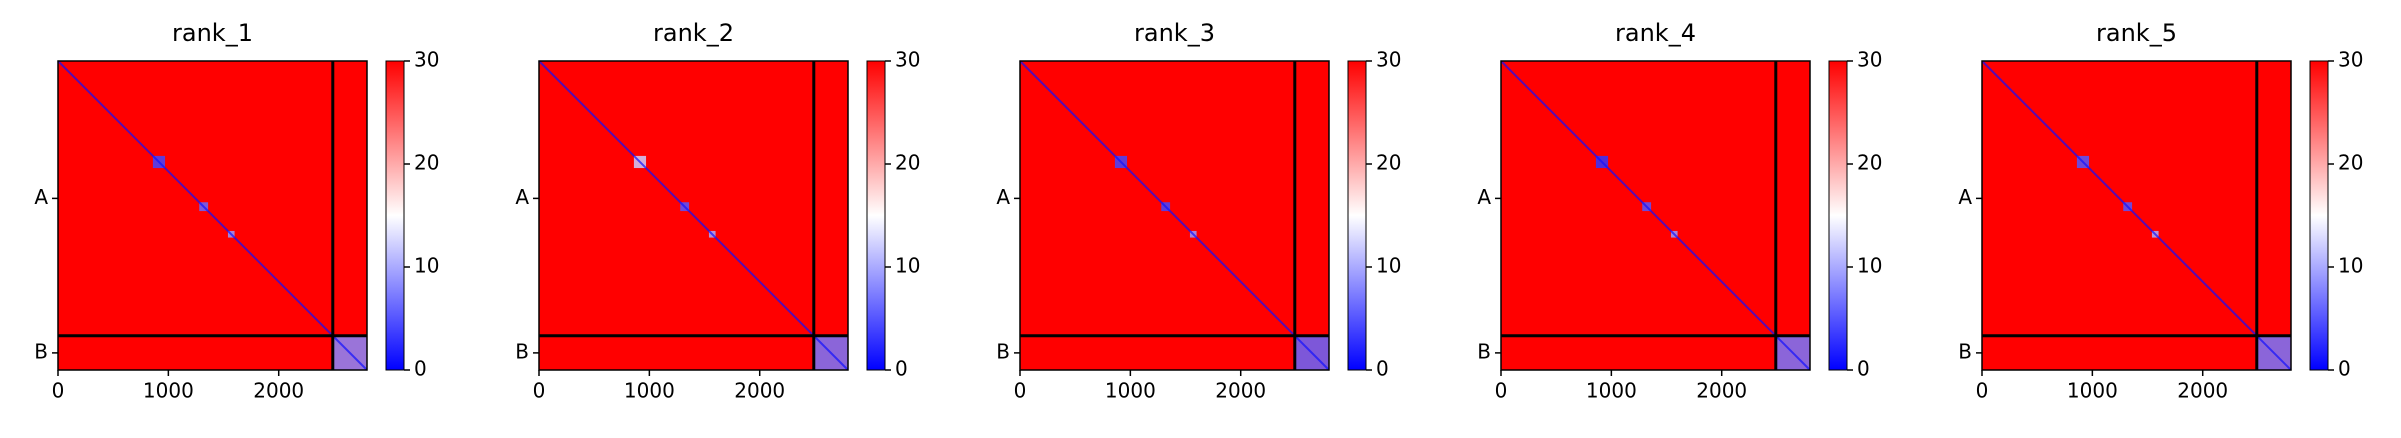 The width and height of the screenshot is (2401, 438). Describe the element at coordinates (212, 33) in the screenshot. I see `panel-title: rank_1` at that location.